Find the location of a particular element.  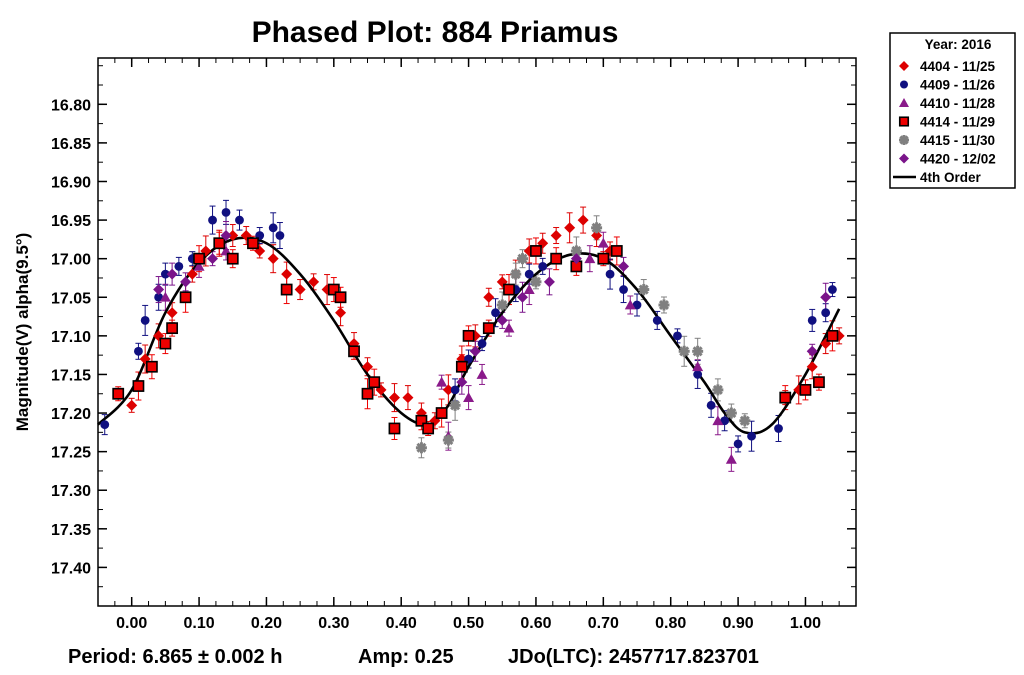

x-tick-label: 0.90 is located at coordinates (738, 623).